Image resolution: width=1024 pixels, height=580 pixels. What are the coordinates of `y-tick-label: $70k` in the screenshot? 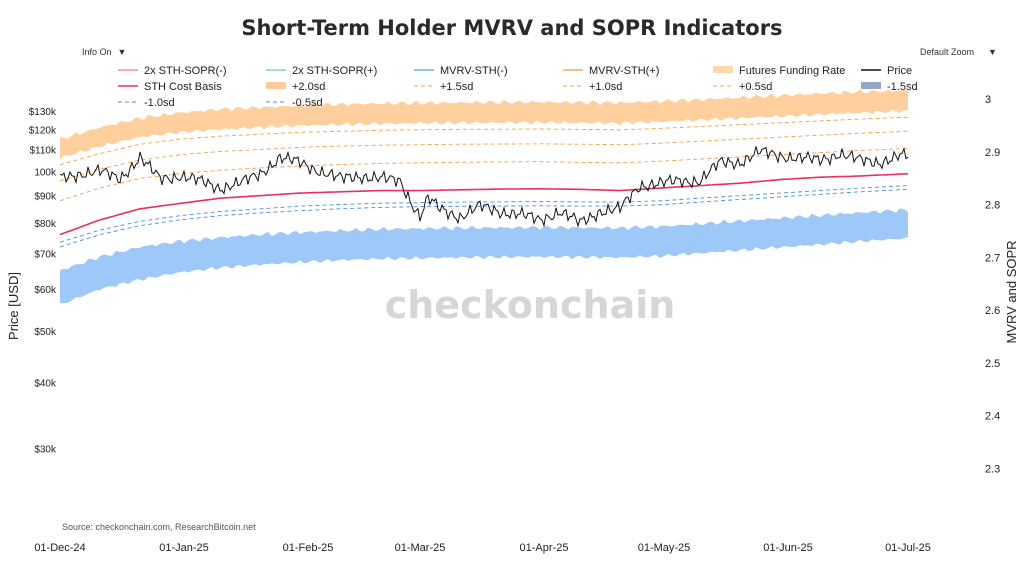 It's located at (45, 255).